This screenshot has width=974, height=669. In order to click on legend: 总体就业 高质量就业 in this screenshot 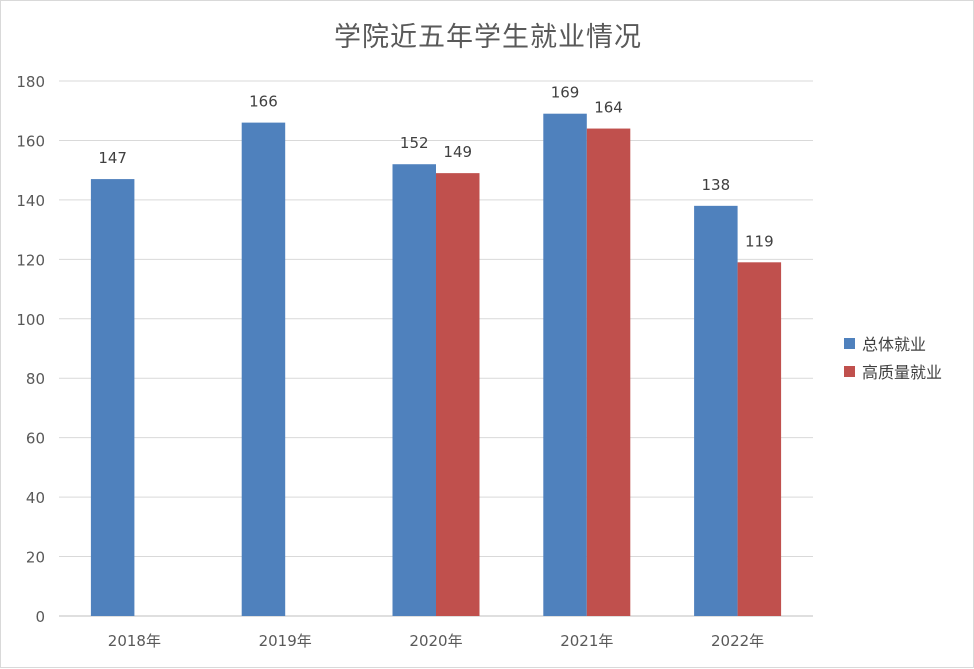, I will do `click(893, 357)`.